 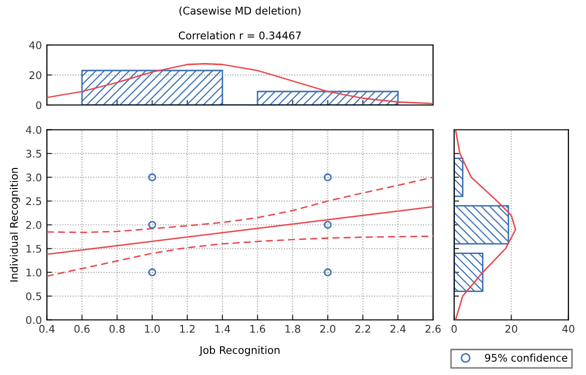 What do you see at coordinates (152, 328) in the screenshot?
I see `x-tick-label: 1.0` at bounding box center [152, 328].